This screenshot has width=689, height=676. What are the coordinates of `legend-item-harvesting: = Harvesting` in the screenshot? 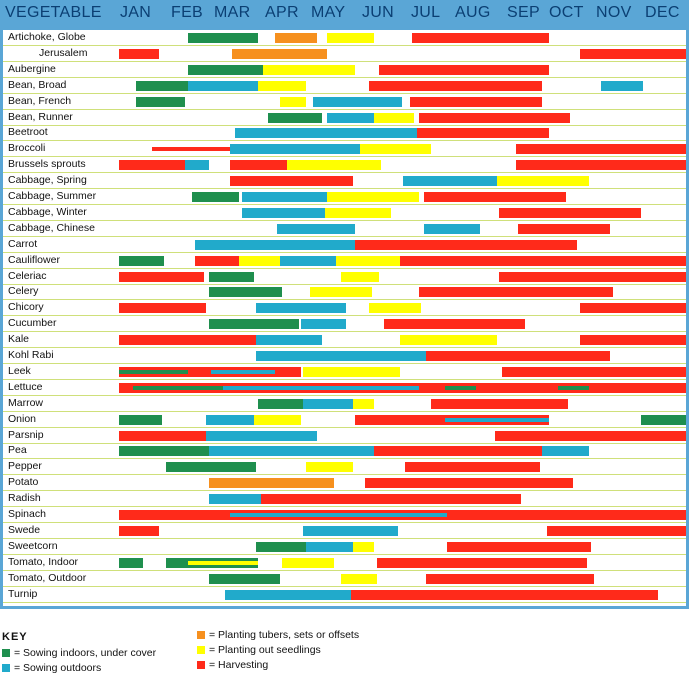 It's located at (232, 665).